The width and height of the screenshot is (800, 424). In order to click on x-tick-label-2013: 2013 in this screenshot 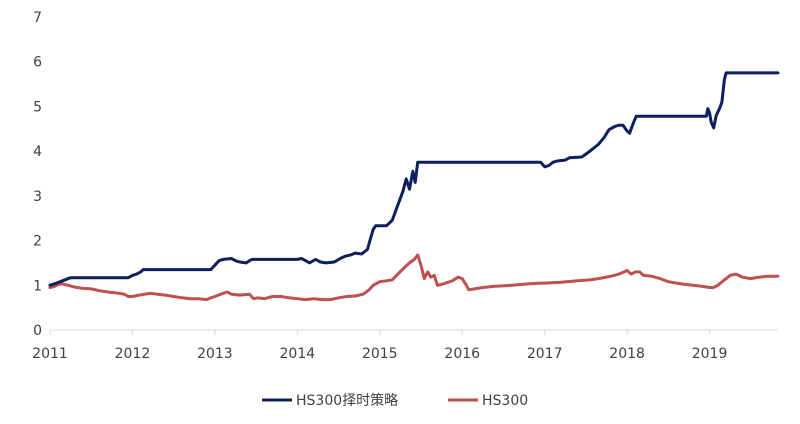, I will do `click(215, 354)`.